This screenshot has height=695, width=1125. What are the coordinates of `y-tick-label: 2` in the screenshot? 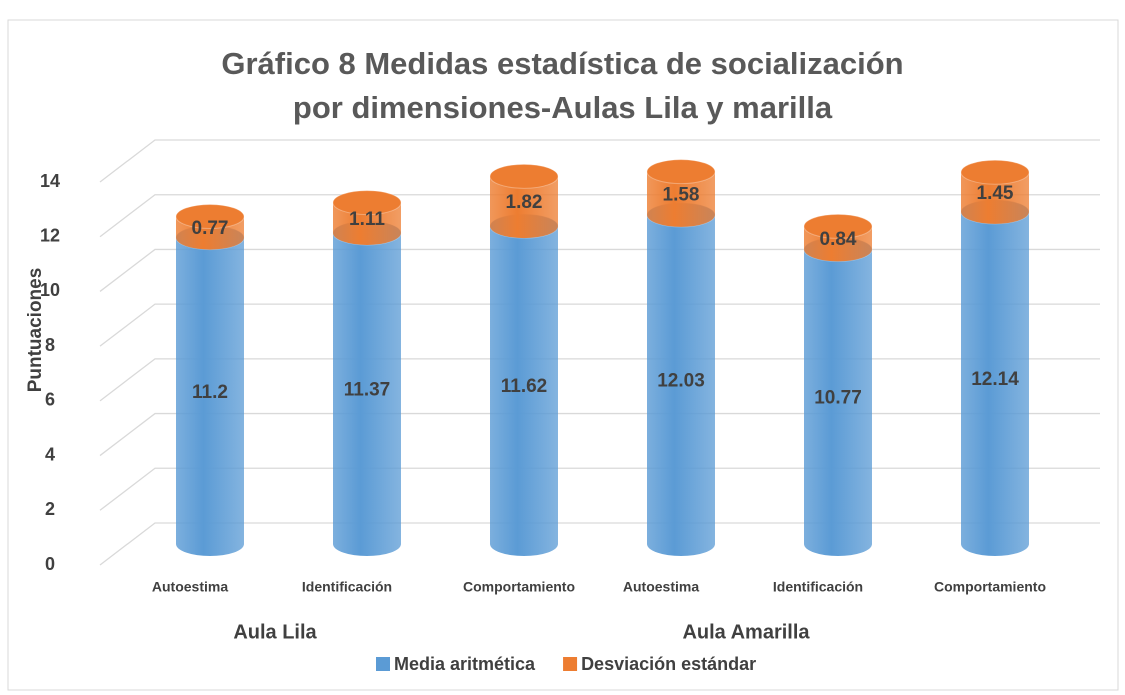 It's located at (50, 509).